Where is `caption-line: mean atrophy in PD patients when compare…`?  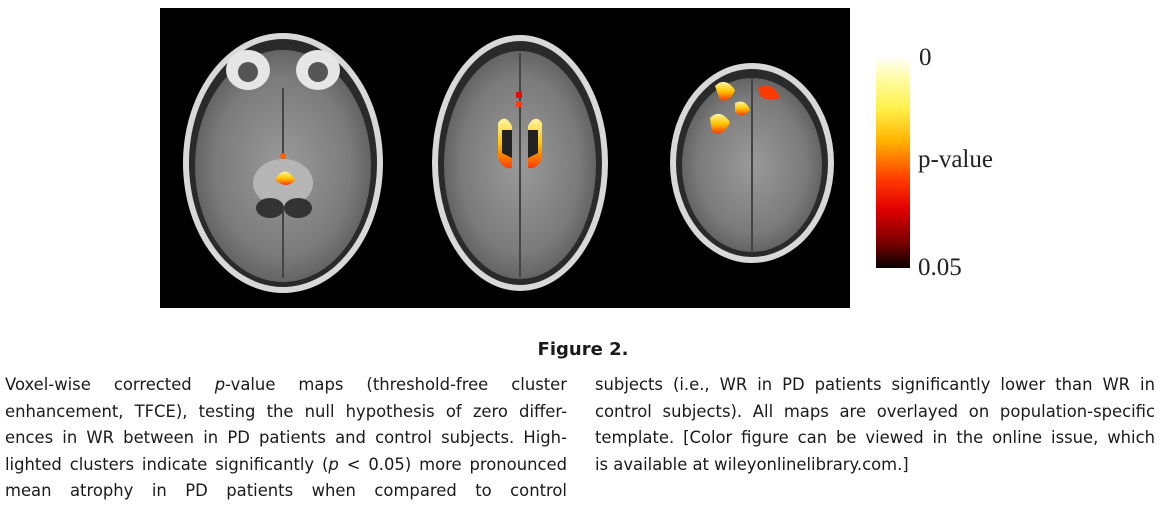 caption-line: mean atrophy in PD patients when compare… is located at coordinates (286, 491).